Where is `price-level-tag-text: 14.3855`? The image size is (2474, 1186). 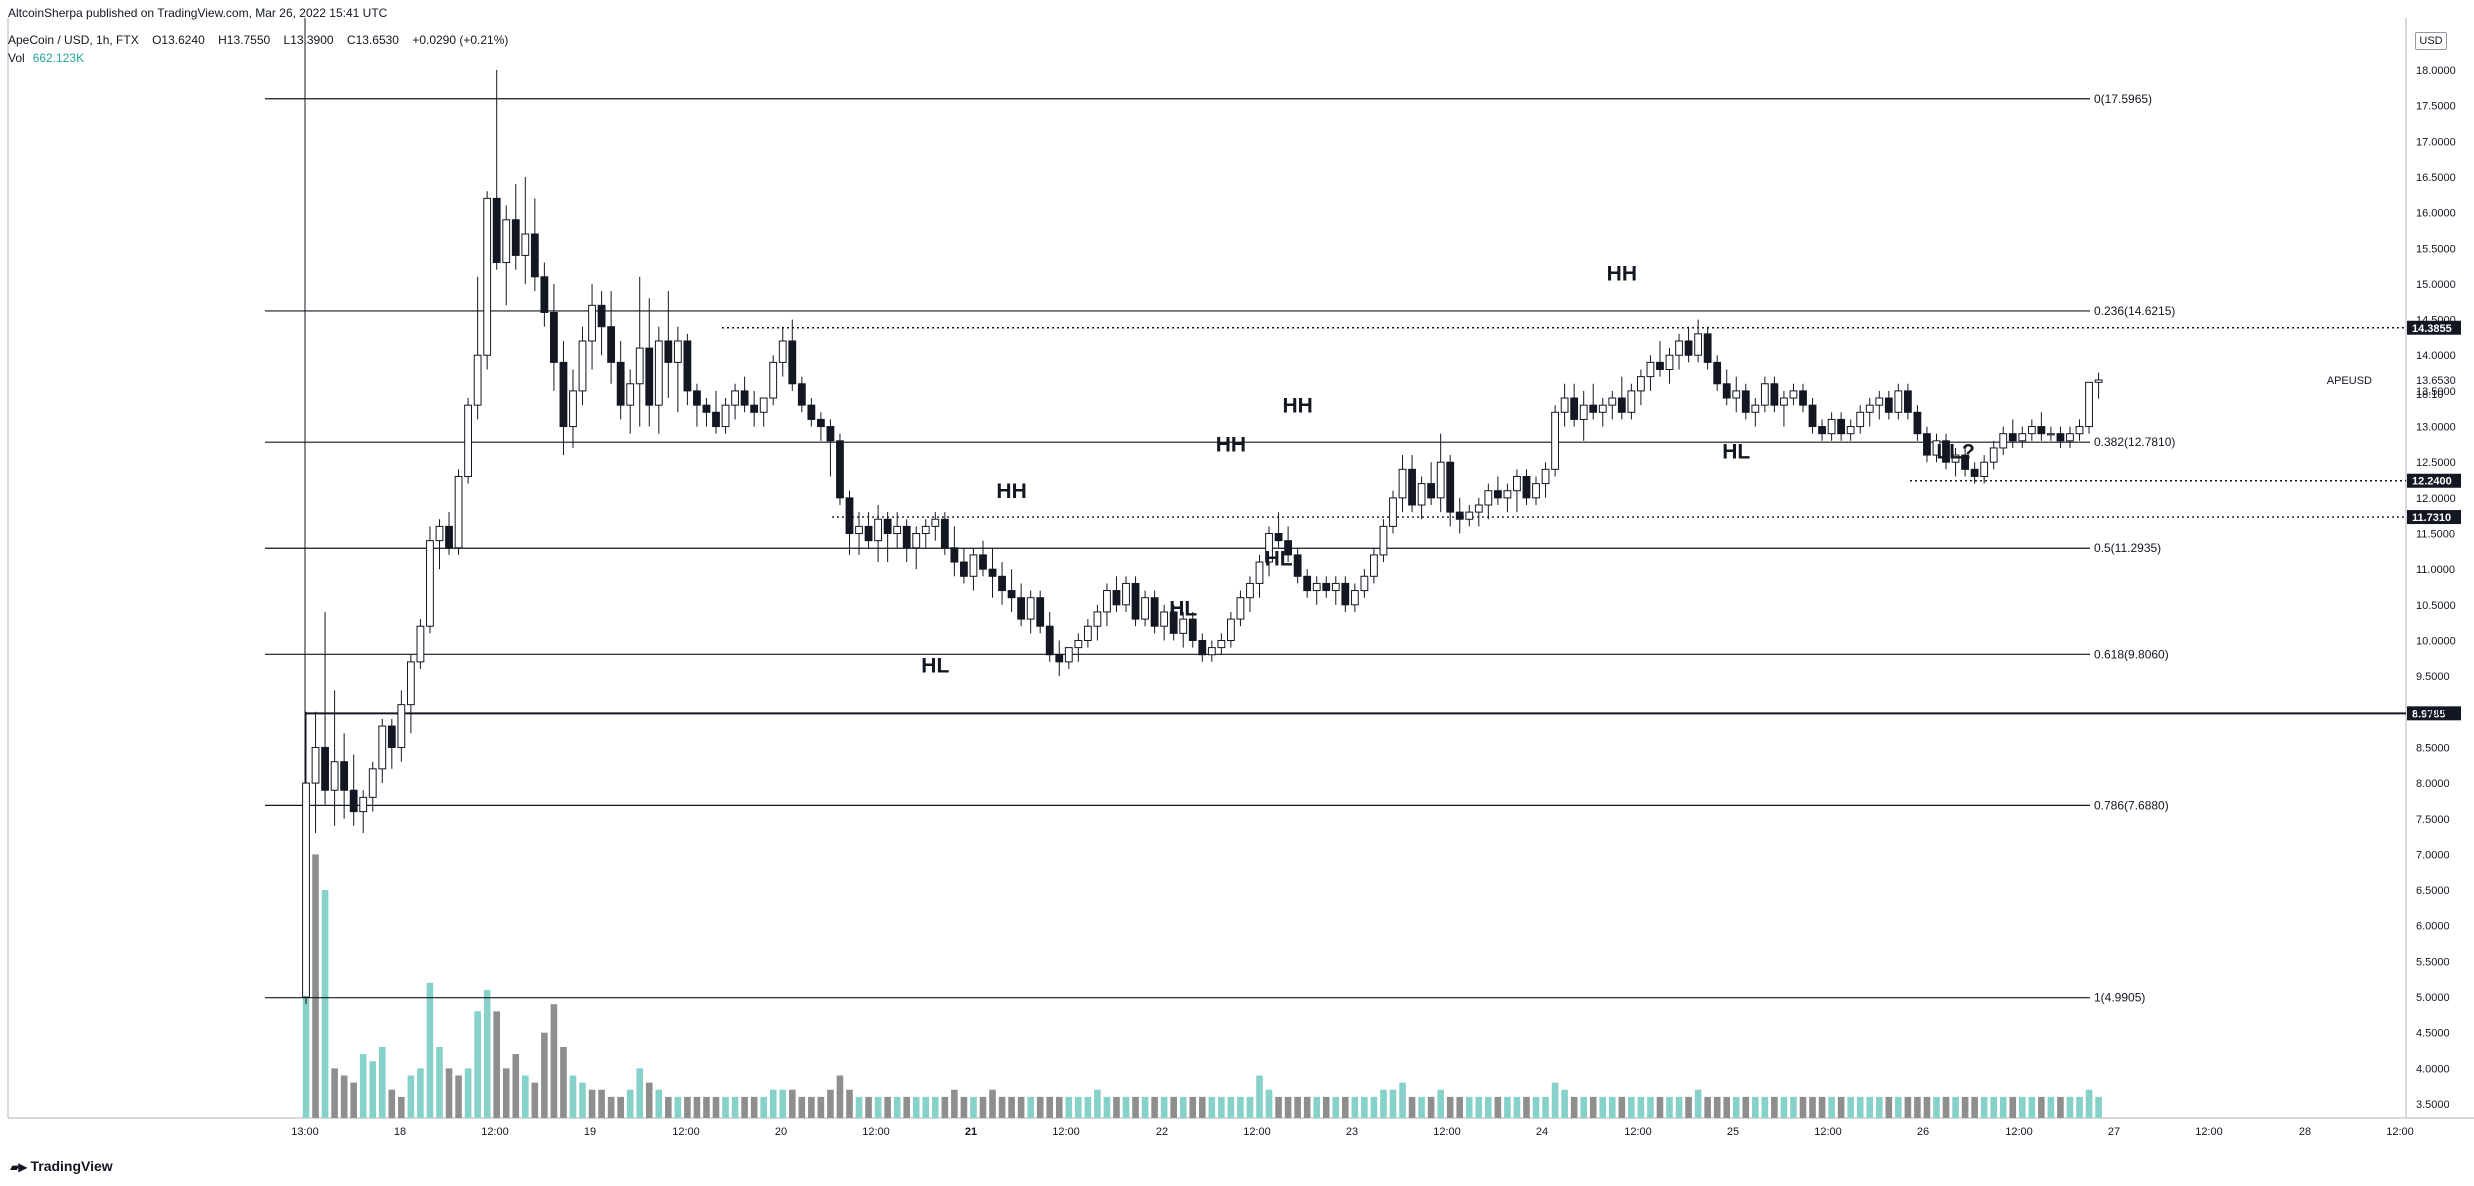 price-level-tag-text: 14.3855 is located at coordinates (2432, 329).